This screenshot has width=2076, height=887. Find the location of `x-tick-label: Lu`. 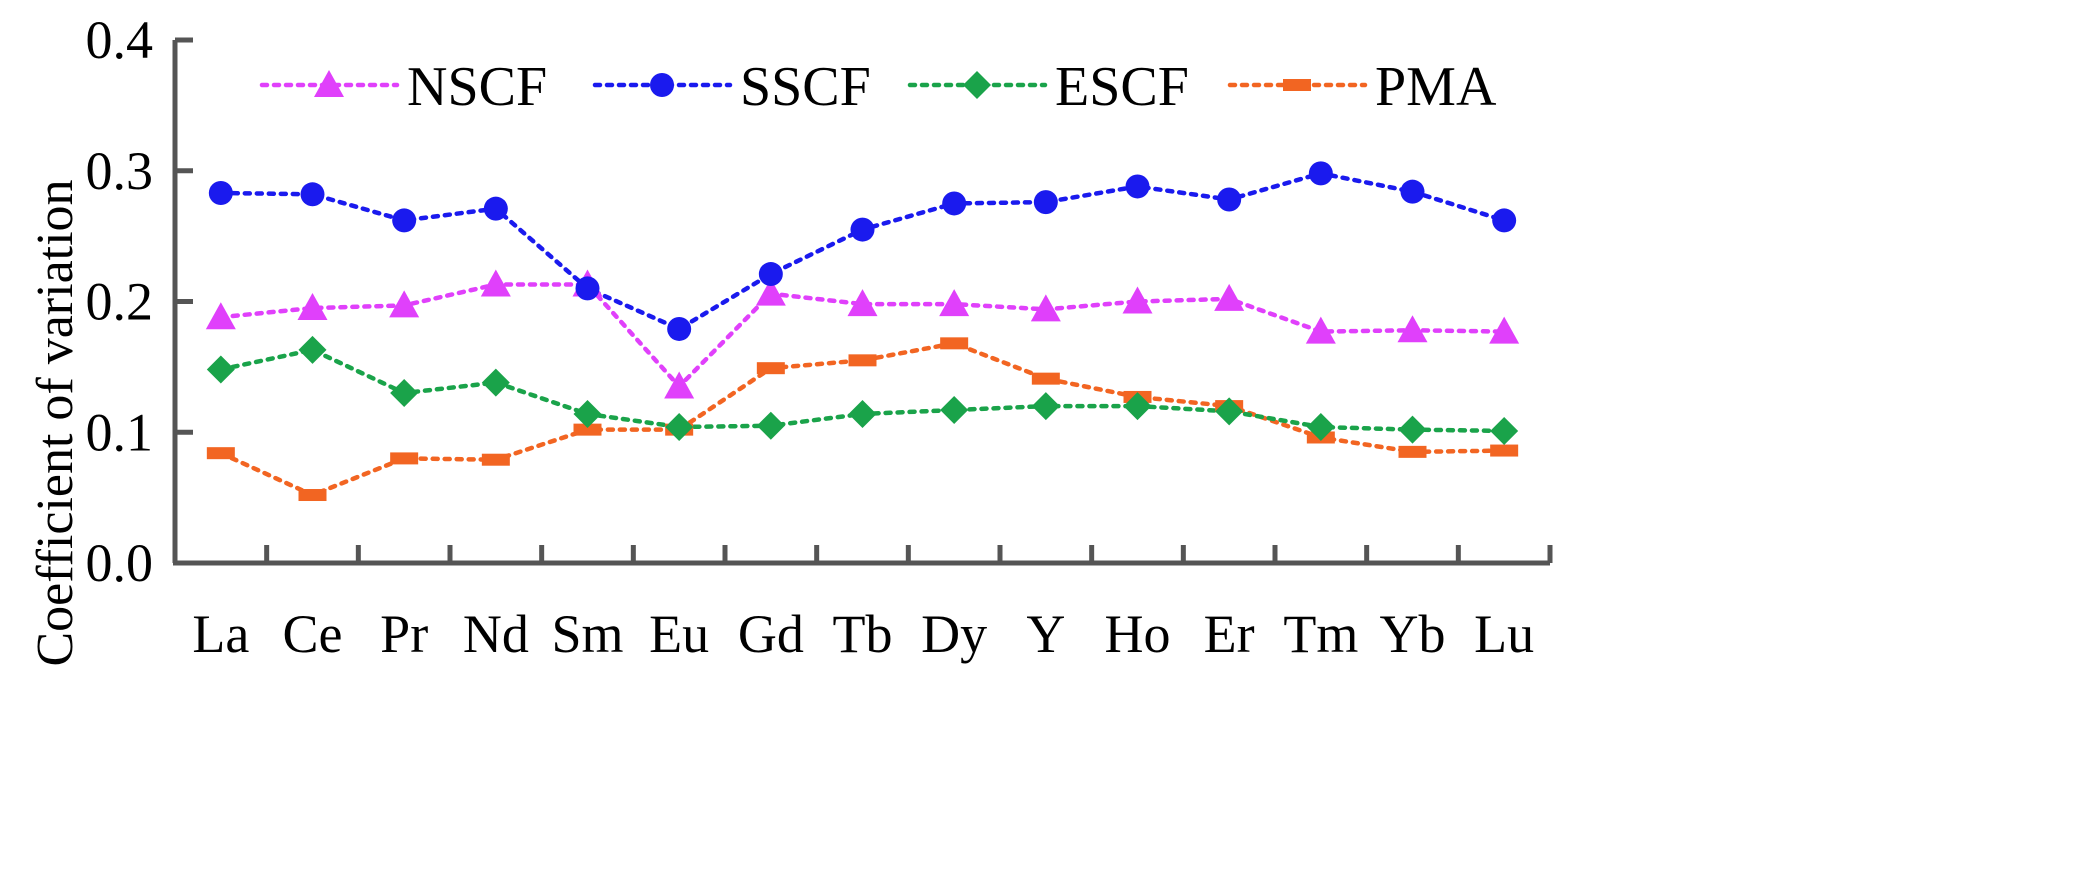

x-tick-label: Lu is located at coordinates (1504, 634).